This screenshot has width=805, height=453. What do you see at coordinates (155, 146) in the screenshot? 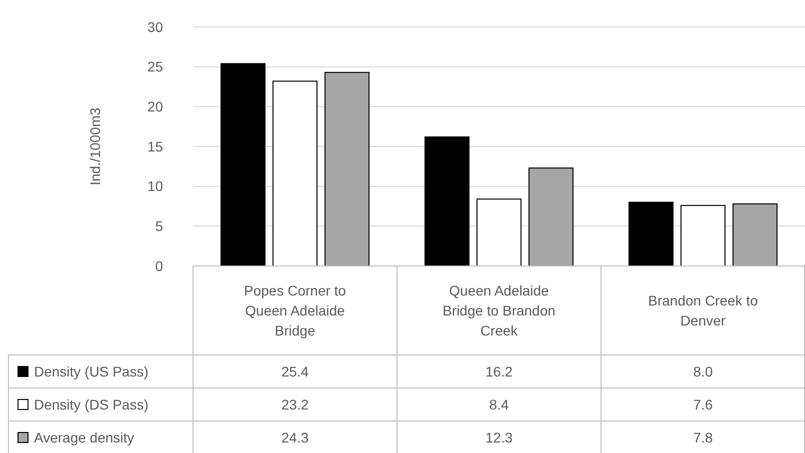
I see `y-tick-label: 15` at bounding box center [155, 146].